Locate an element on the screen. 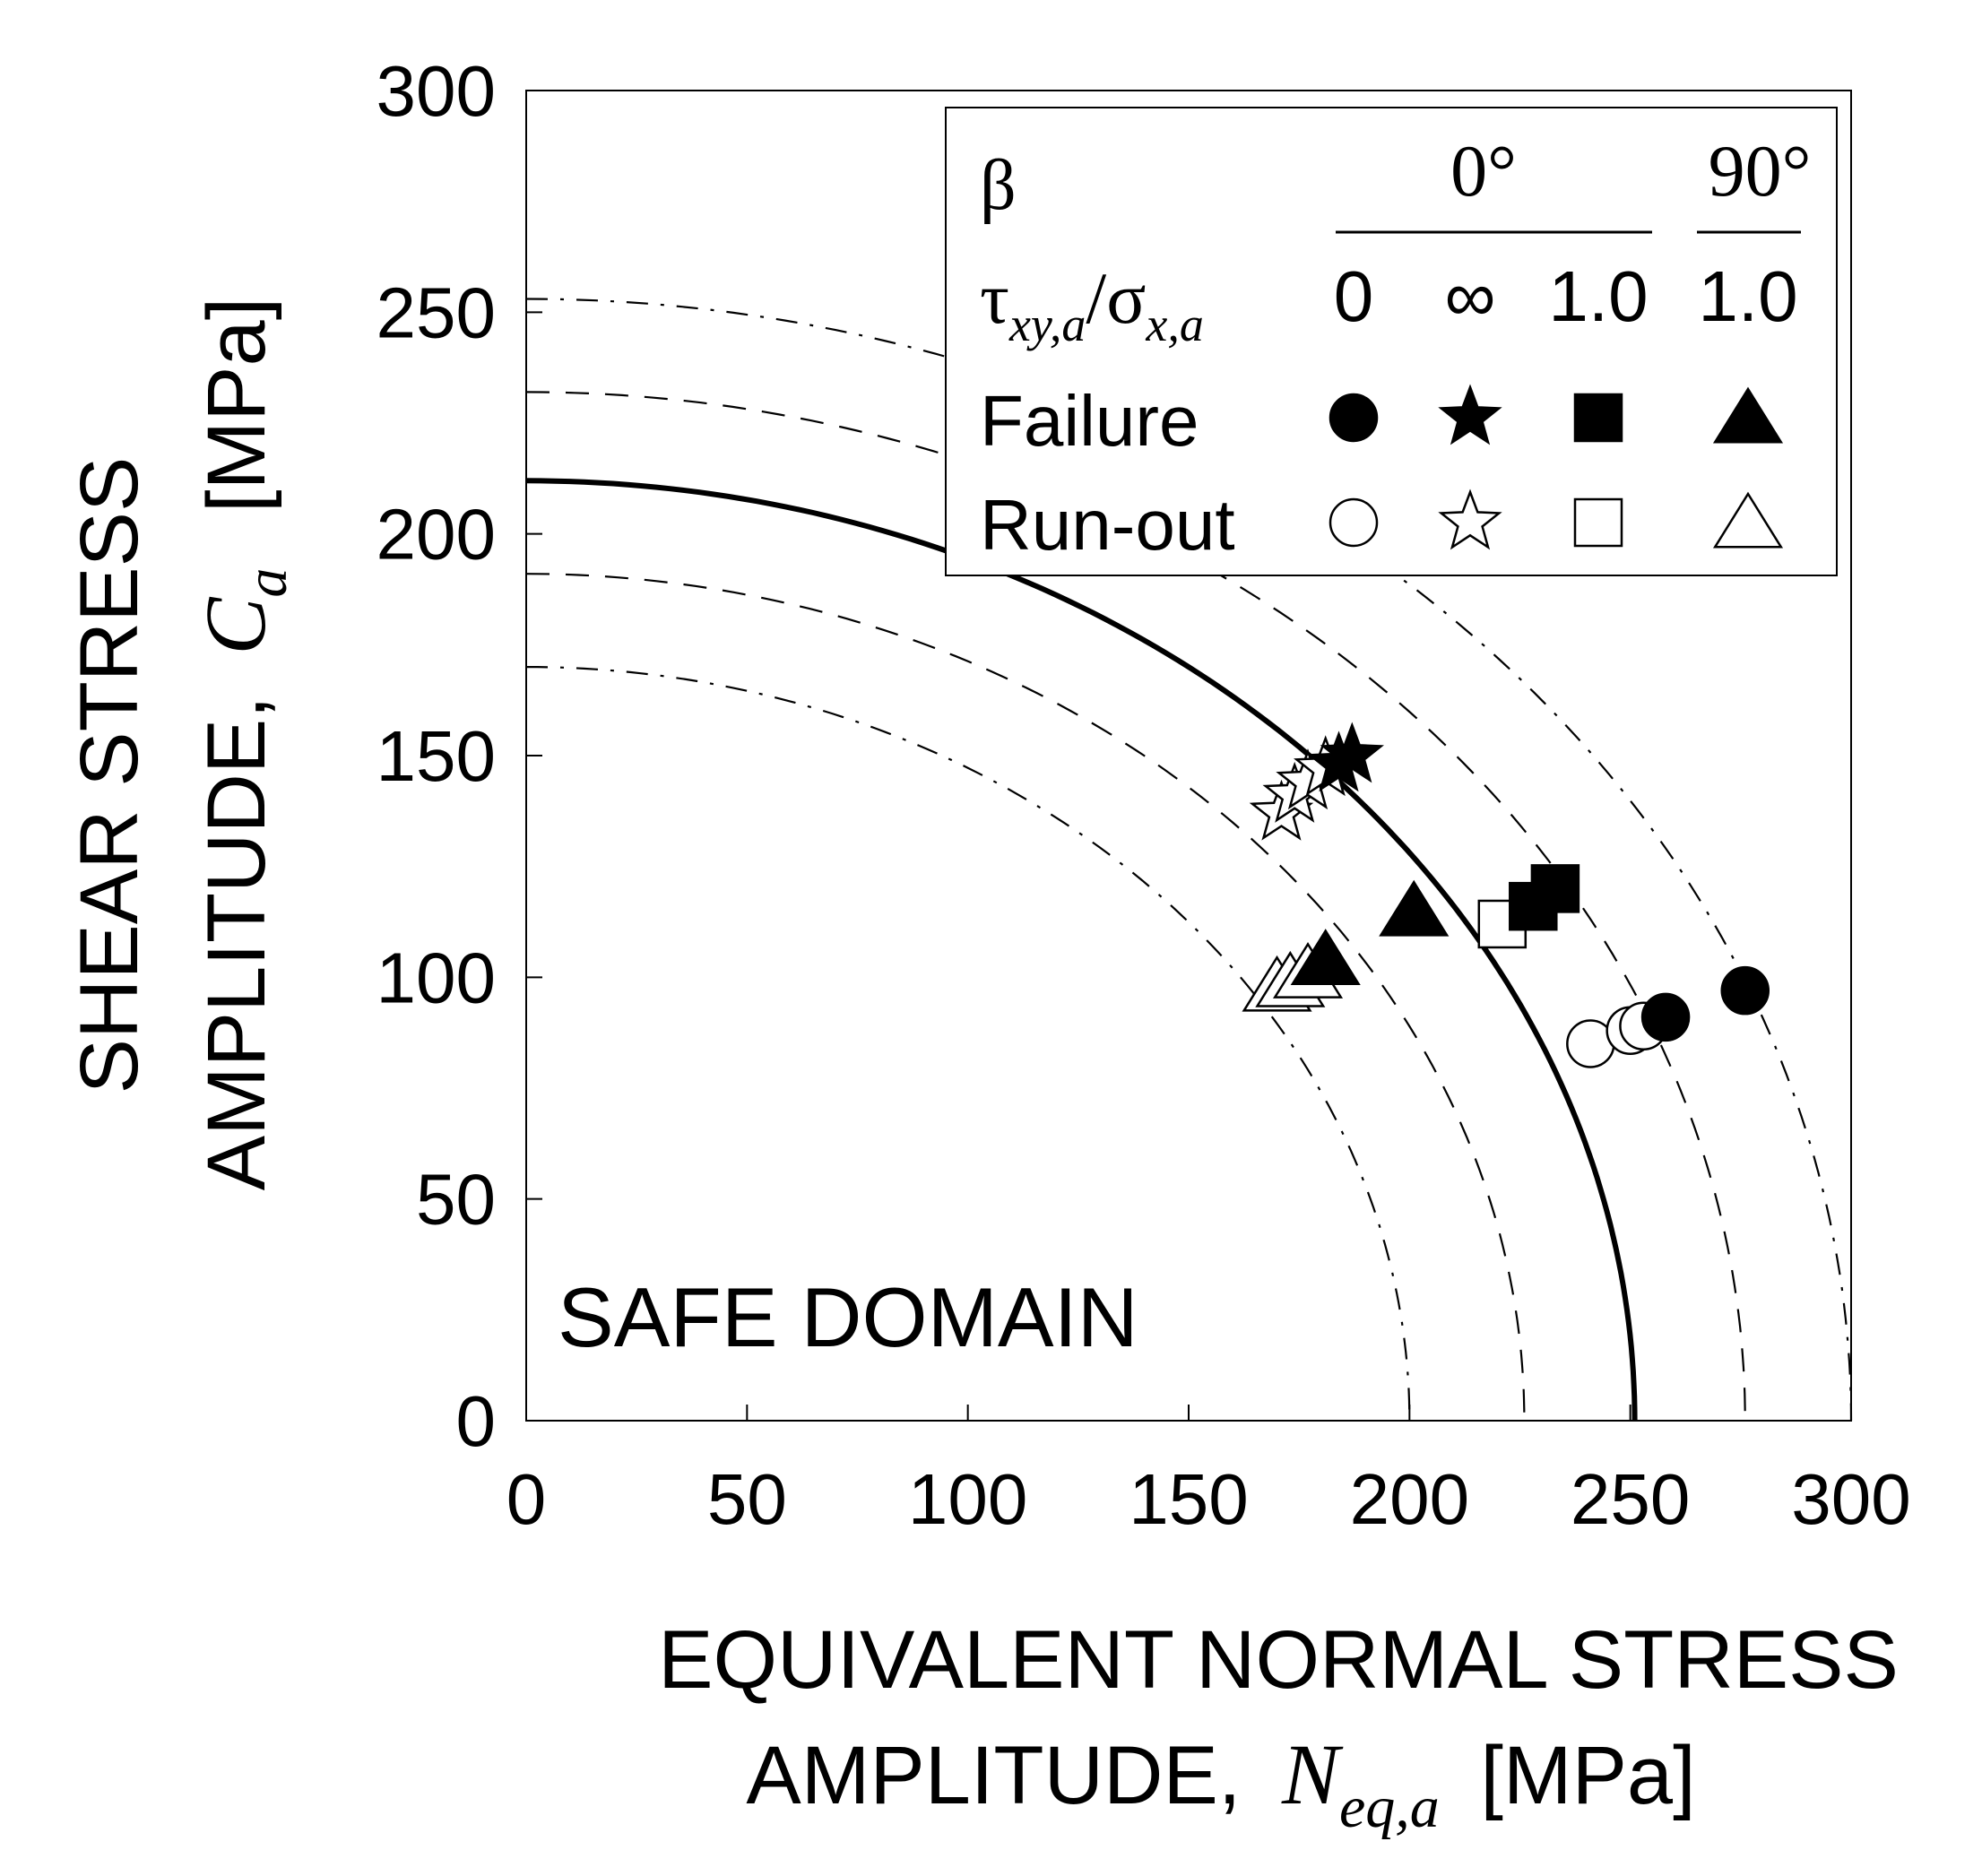 The width and height of the screenshot is (1982, 1876). legend-beta-value-0: 0° is located at coordinates (1483, 171).